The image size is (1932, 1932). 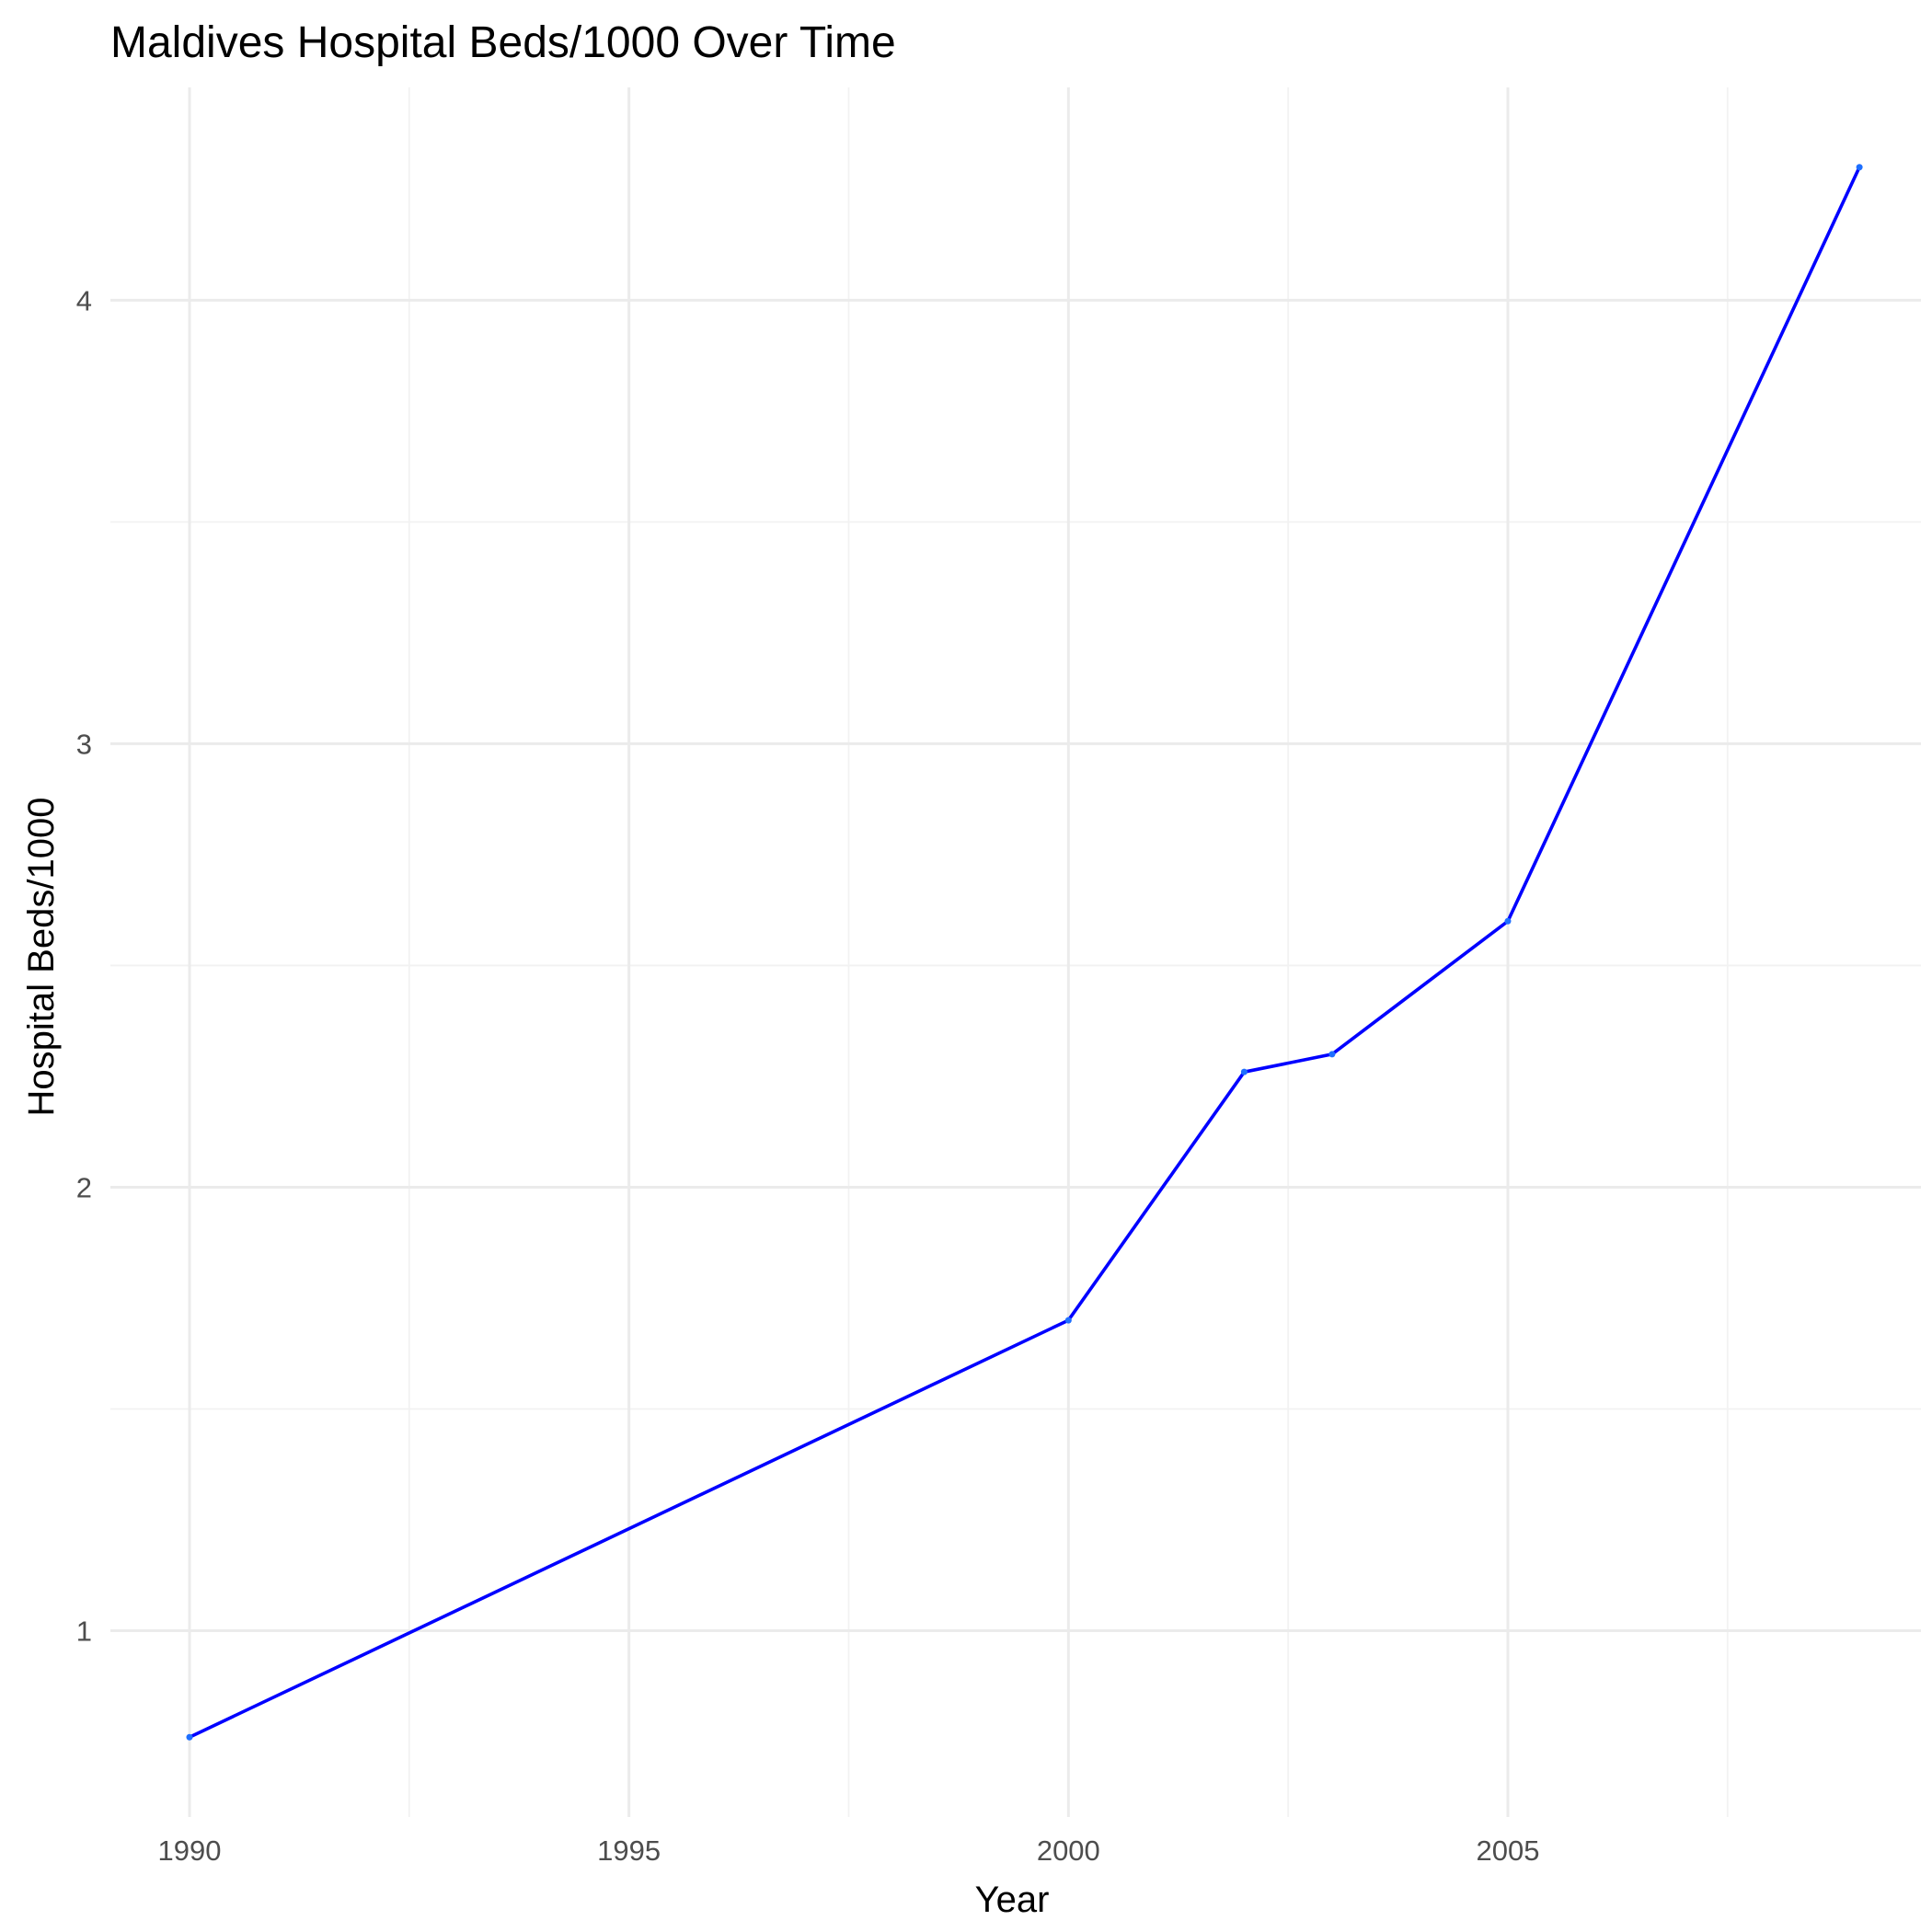 What do you see at coordinates (84, 1632) in the screenshot?
I see `y-tick-label: 1` at bounding box center [84, 1632].